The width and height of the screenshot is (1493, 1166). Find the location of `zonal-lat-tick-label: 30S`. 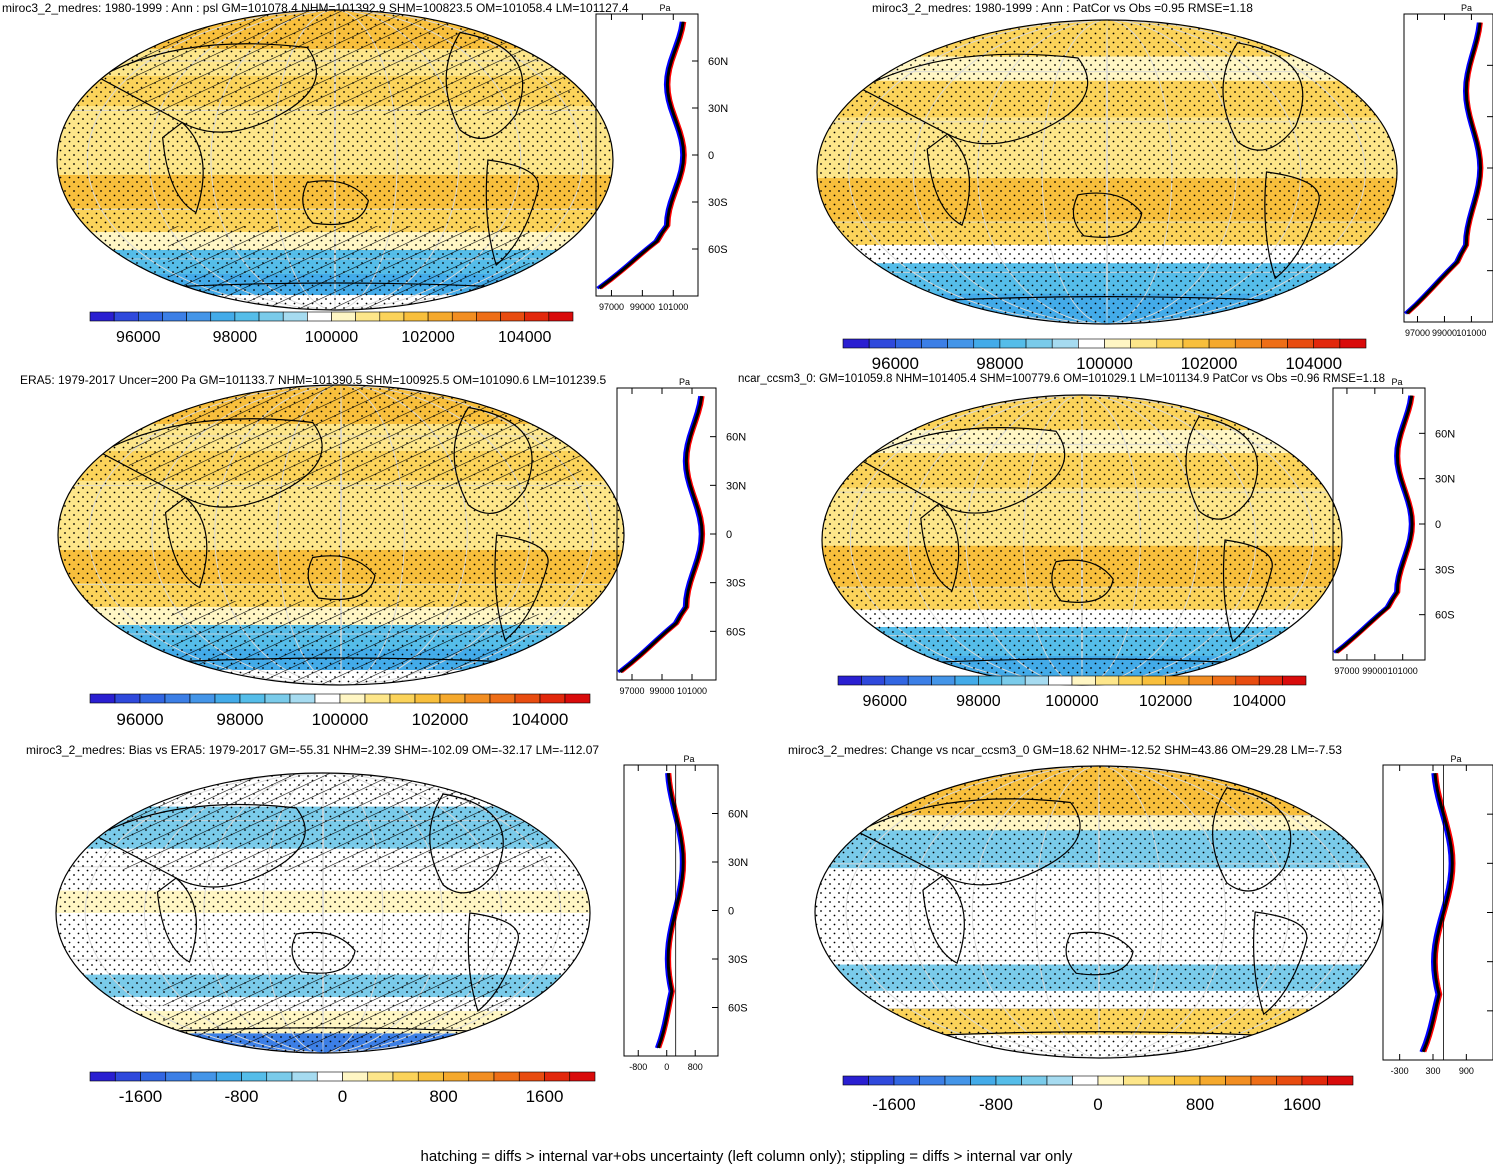

zonal-lat-tick-label: 30S is located at coordinates (738, 960).